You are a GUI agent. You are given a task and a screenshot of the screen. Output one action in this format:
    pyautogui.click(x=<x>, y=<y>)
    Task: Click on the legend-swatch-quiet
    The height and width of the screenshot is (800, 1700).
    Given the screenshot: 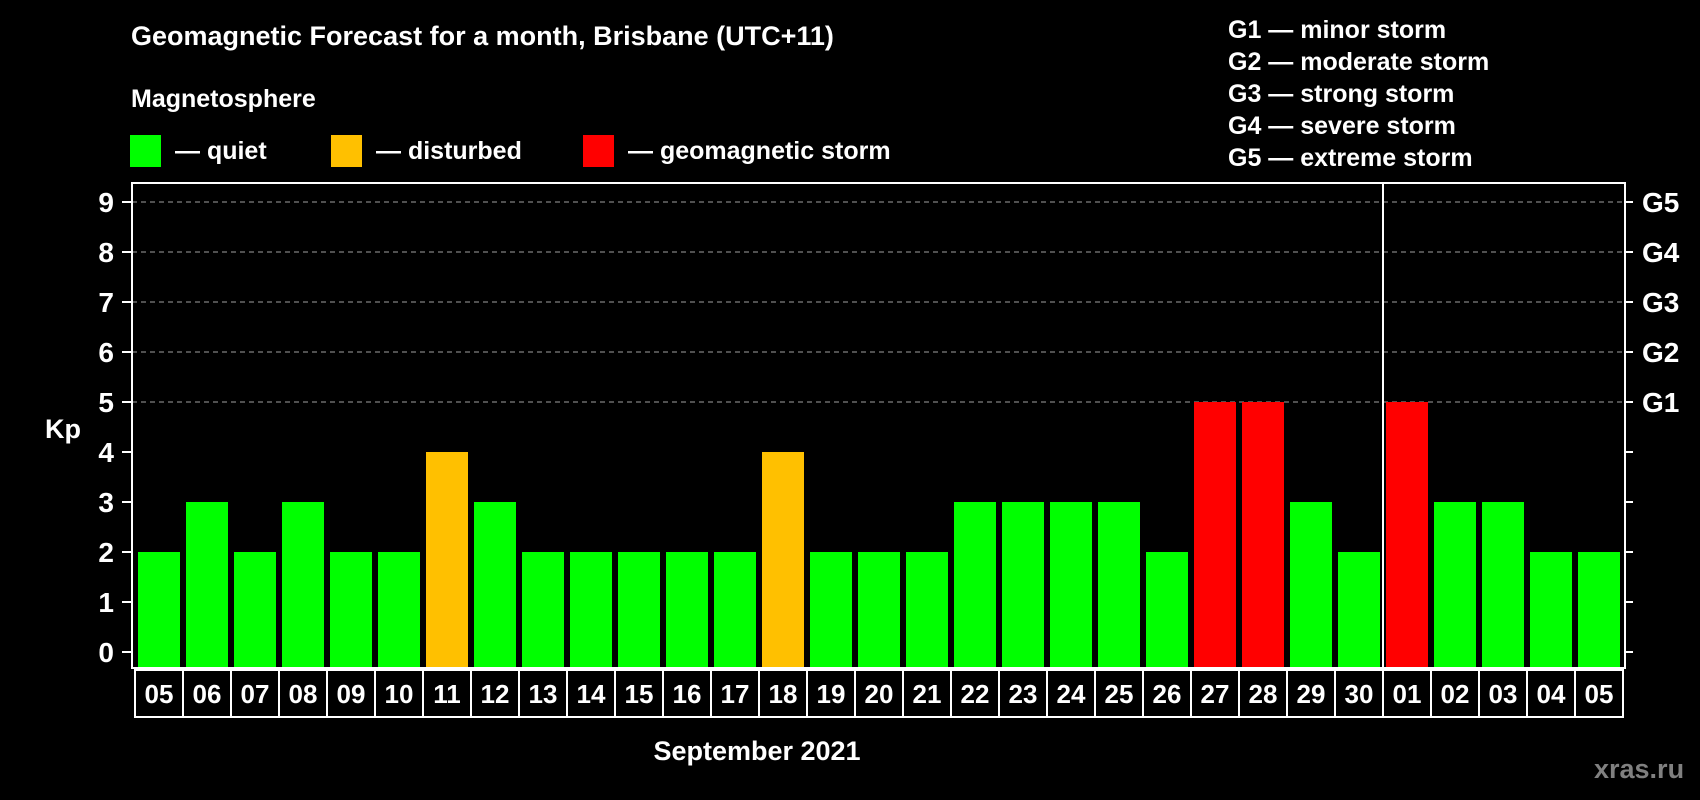 What is the action you would take?
    pyautogui.click(x=145, y=151)
    